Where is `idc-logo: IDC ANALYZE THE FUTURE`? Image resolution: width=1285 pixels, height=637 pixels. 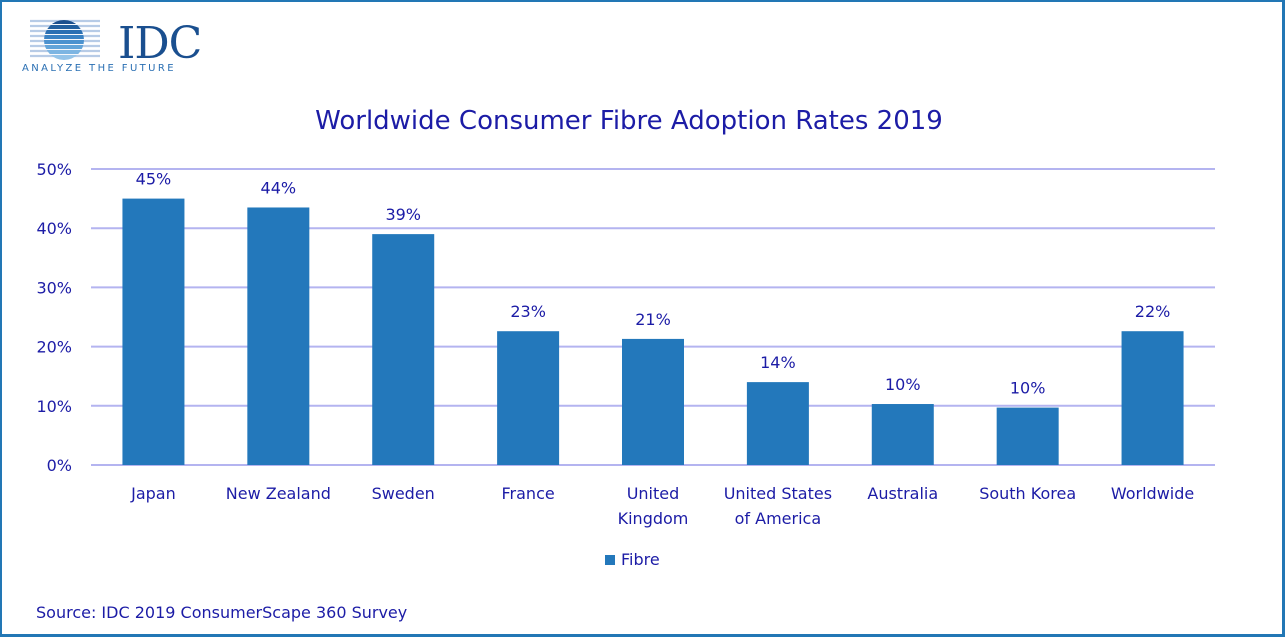 idc-logo: IDC ANALYZE THE FUTURE is located at coordinates (112, 47).